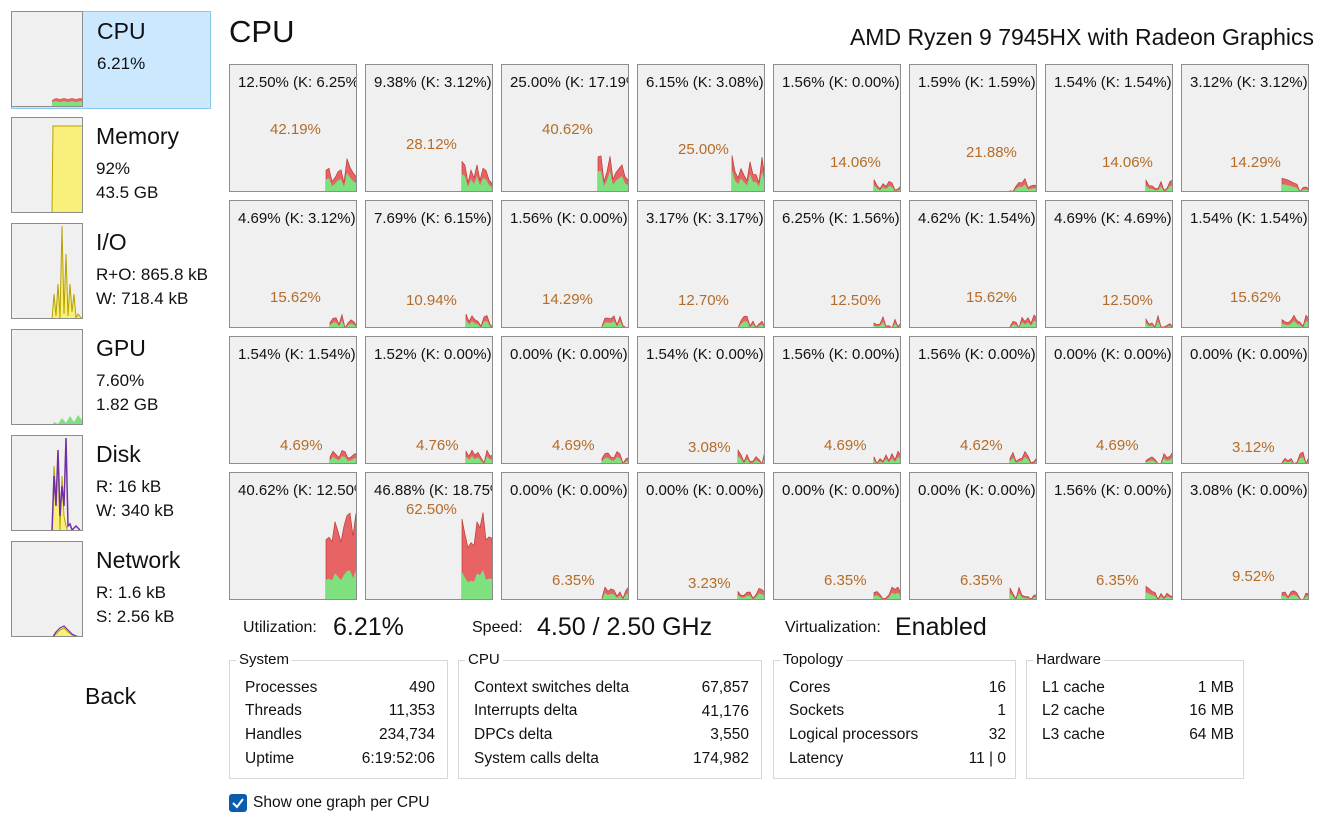  What do you see at coordinates (433, 218) in the screenshot?
I see `core-usage-text: 7.69% (K: 6.15%)` at bounding box center [433, 218].